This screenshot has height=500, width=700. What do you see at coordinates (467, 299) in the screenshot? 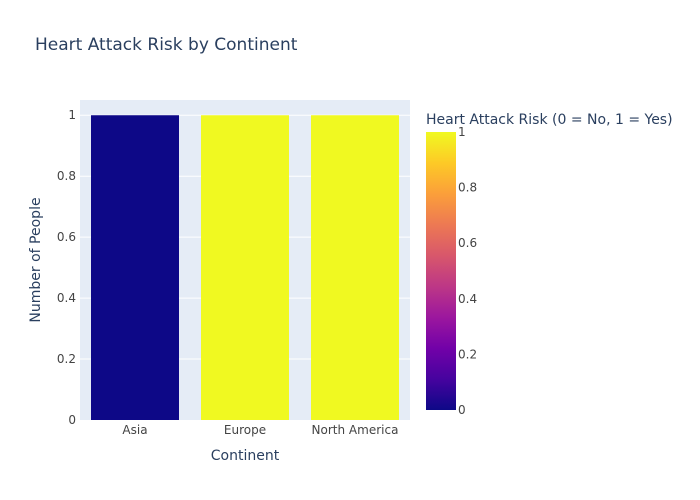
I see `colorbar-tick-label: 0.4` at bounding box center [467, 299].